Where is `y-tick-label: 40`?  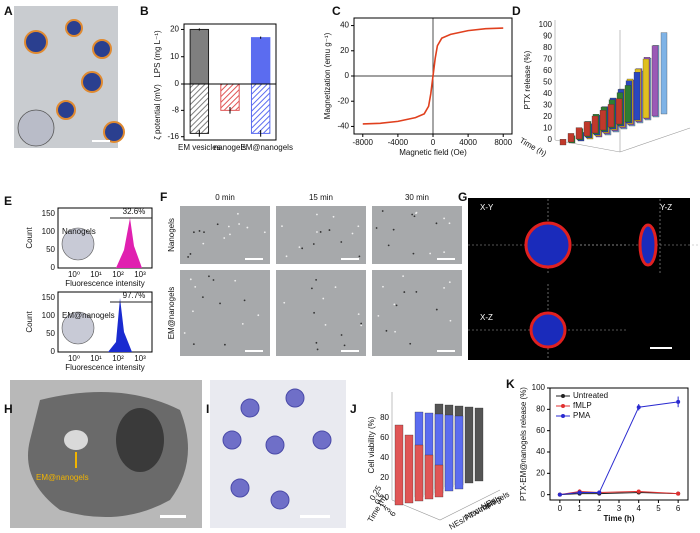
y-tick-label: 40 is located at coordinates (344, 25).